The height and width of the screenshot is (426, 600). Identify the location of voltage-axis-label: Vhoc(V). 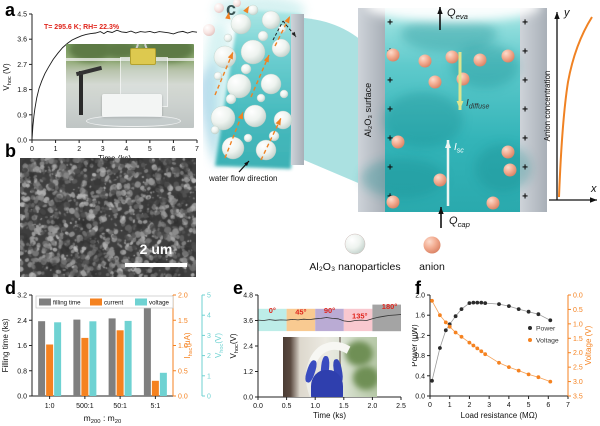
(219, 345).